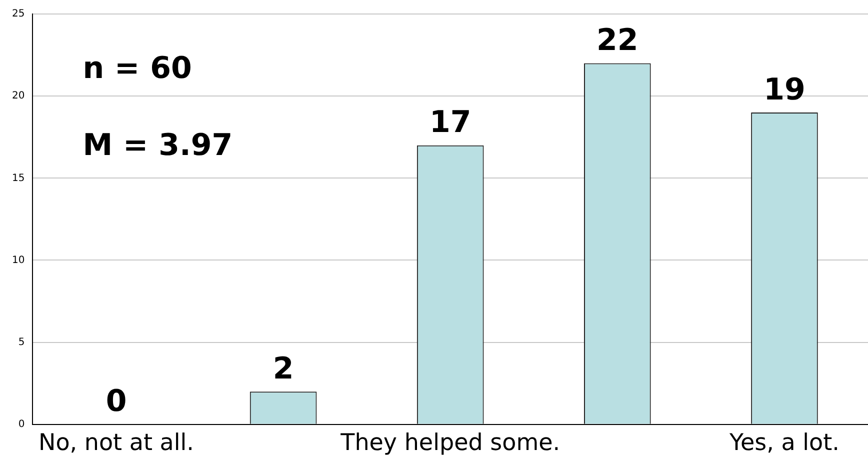  Describe the element at coordinates (18, 96) in the screenshot. I see `y-tick-label: 20` at that location.